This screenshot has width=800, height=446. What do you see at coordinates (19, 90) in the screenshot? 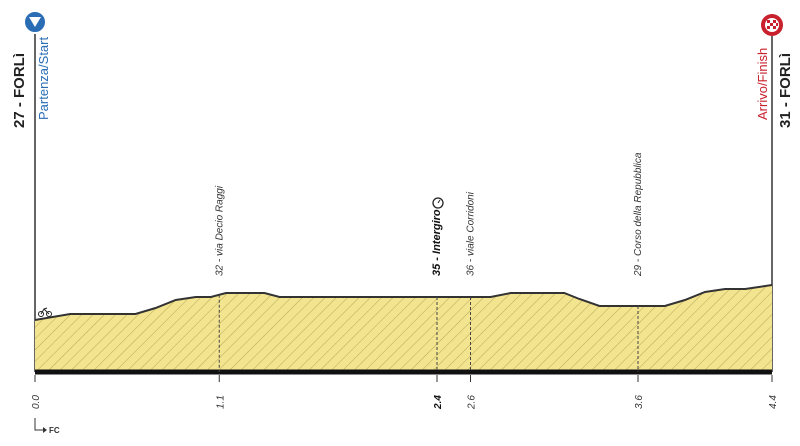
I see `start-label: 27 - FORLì` at bounding box center [19, 90].